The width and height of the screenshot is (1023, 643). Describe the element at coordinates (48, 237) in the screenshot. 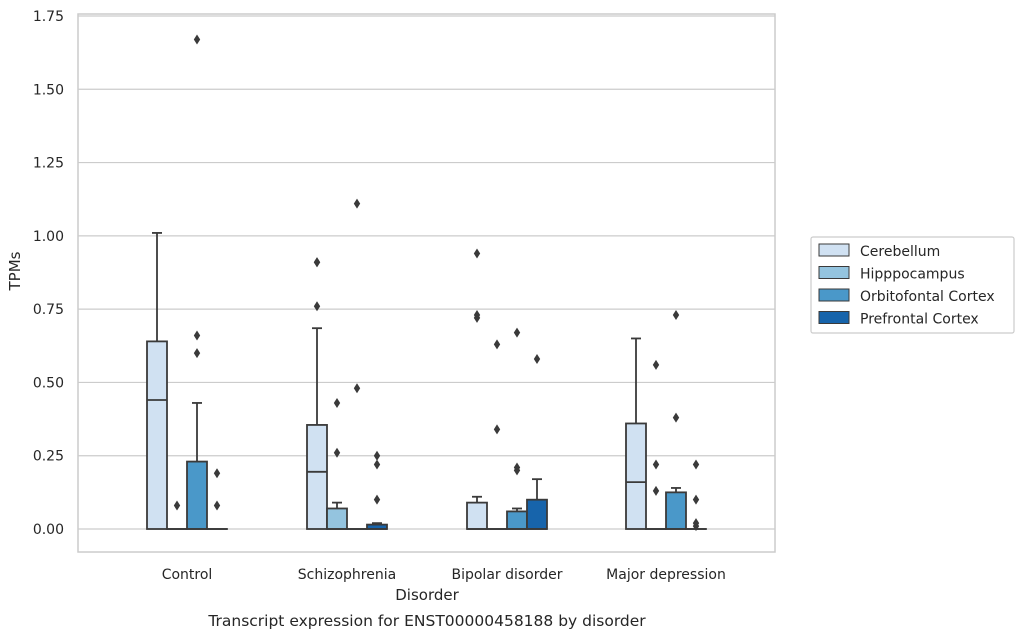

I see `y-tick-label: 1.00` at that location.